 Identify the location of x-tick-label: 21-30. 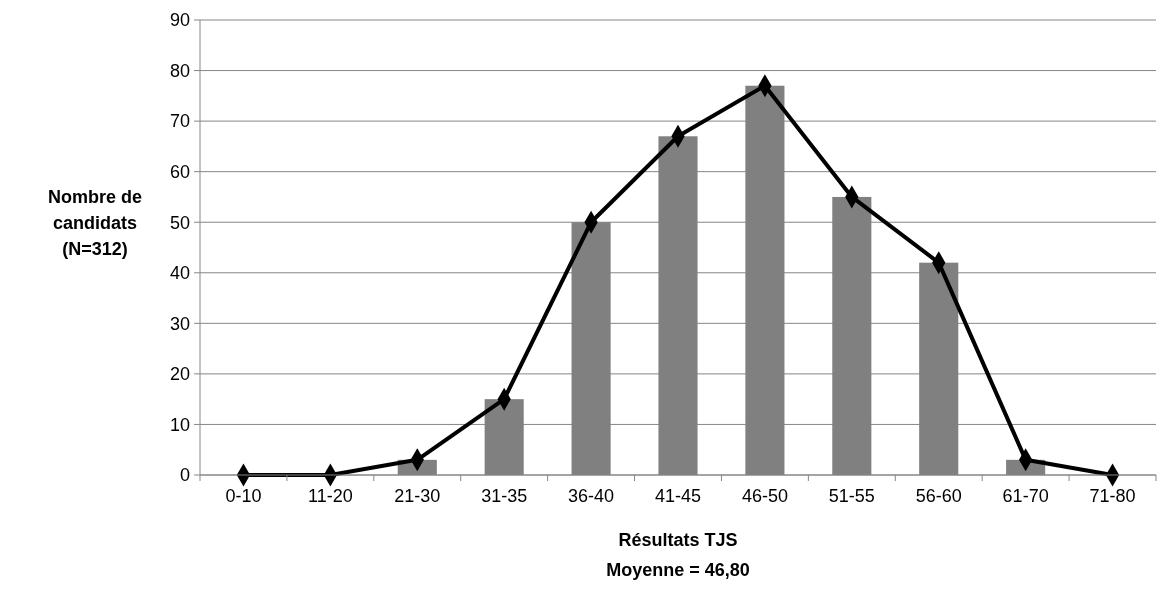
(417, 496).